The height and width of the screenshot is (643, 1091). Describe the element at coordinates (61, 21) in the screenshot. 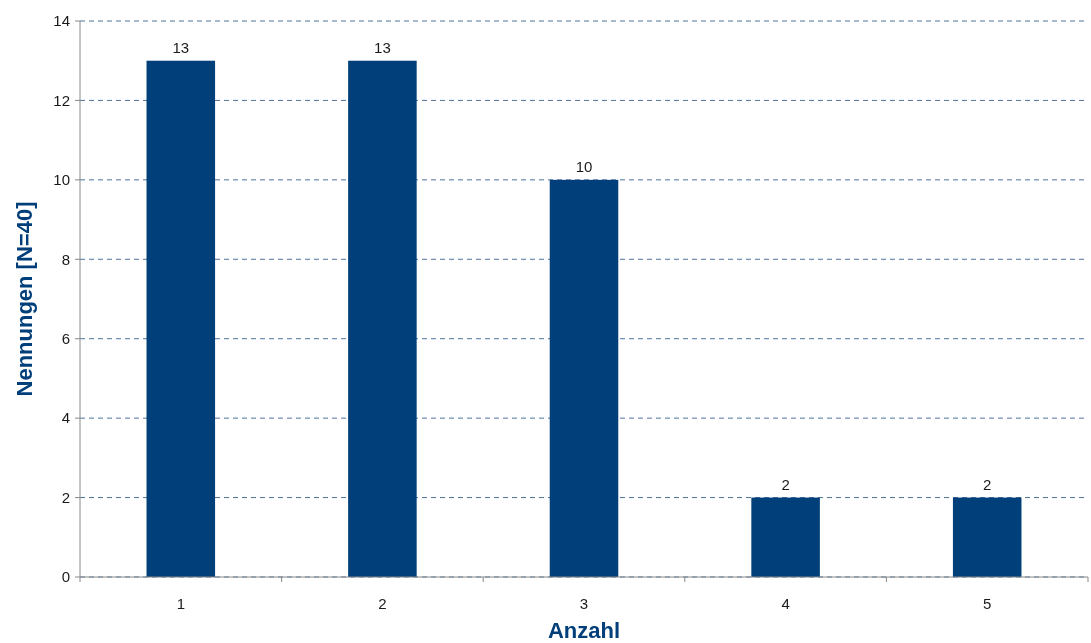

I see `y-tick-label: 14` at that location.